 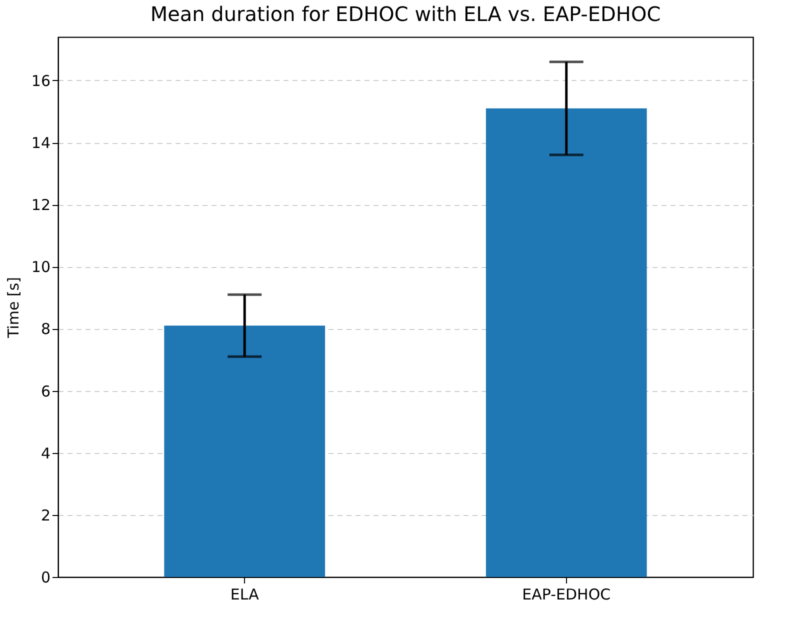 What do you see at coordinates (45, 391) in the screenshot?
I see `y-tick-label: 6` at bounding box center [45, 391].